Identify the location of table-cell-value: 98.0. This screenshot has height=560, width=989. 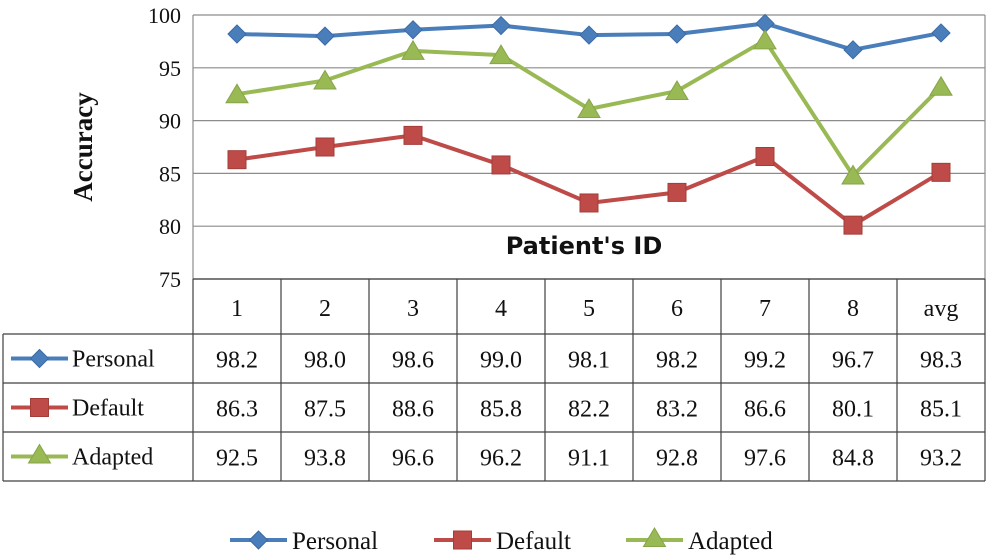
(325, 361).